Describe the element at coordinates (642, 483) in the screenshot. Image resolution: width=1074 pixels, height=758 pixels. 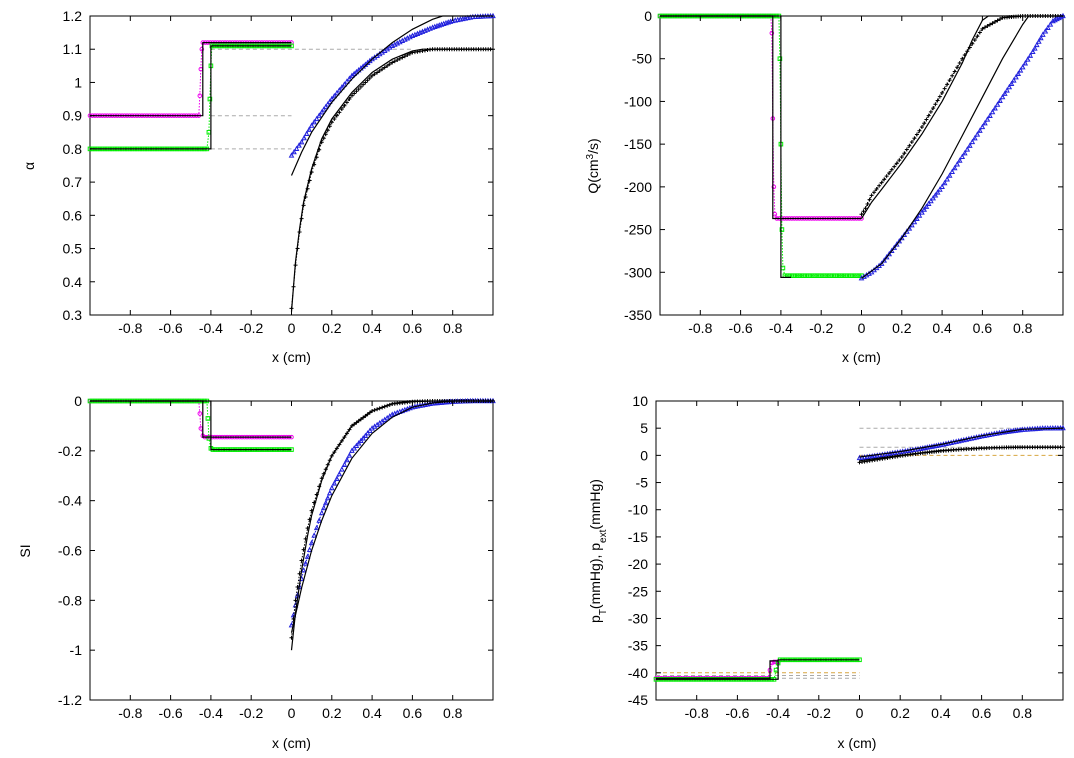
I see `y-tick-label: -5` at that location.